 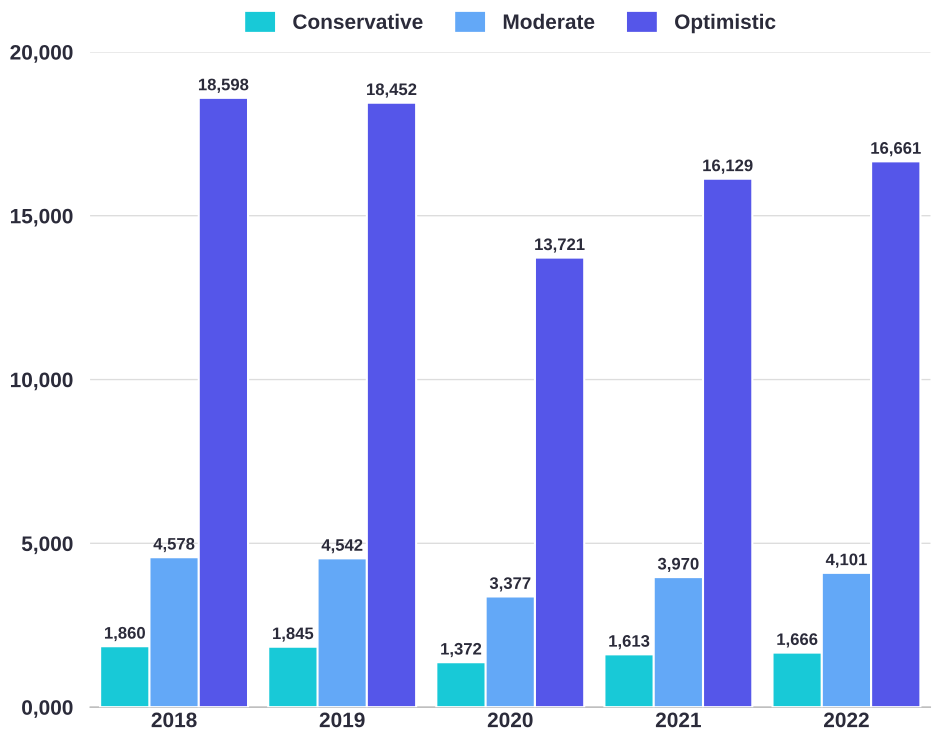 I want to click on legend-label: Conservative, so click(x=358, y=22).